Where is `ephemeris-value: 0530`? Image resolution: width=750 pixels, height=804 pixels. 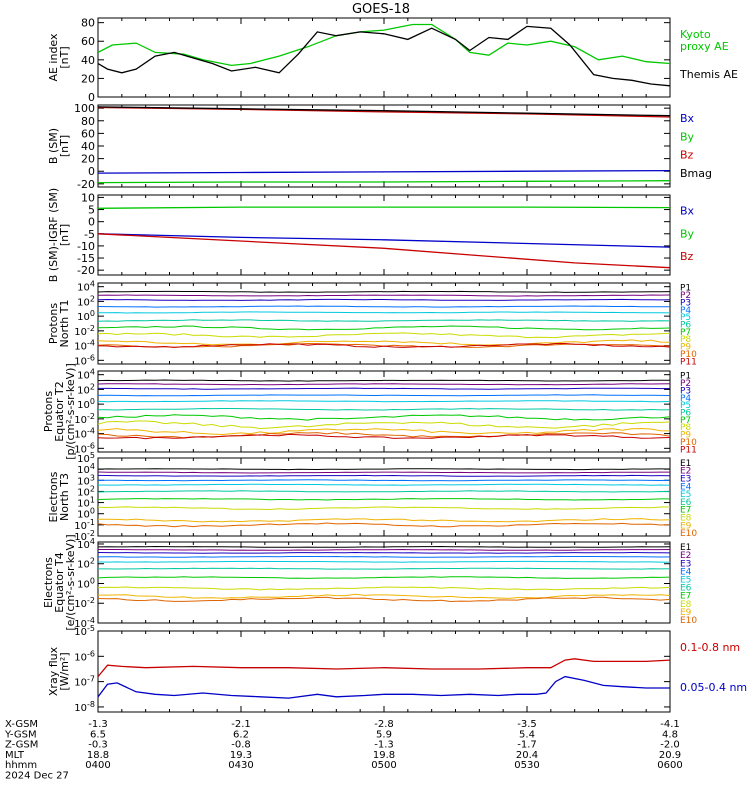 ephemeris-value: 0530 is located at coordinates (526, 765).